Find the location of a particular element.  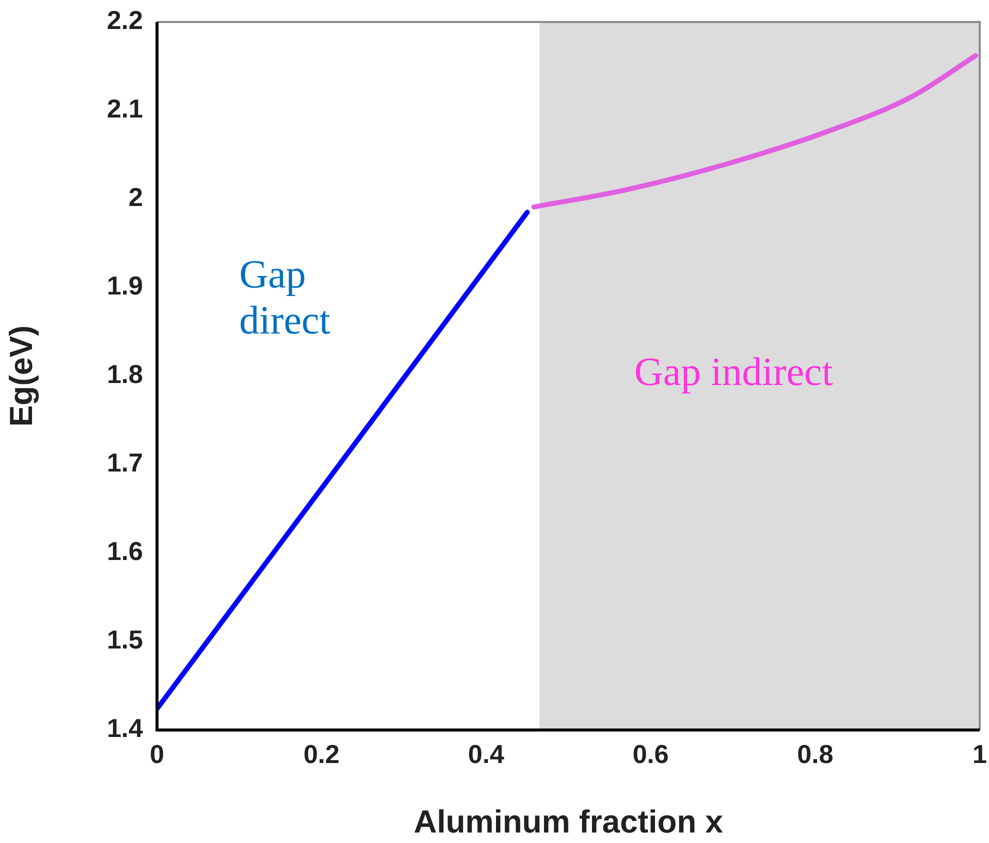

y-tick-label: 2 is located at coordinates (135, 197).